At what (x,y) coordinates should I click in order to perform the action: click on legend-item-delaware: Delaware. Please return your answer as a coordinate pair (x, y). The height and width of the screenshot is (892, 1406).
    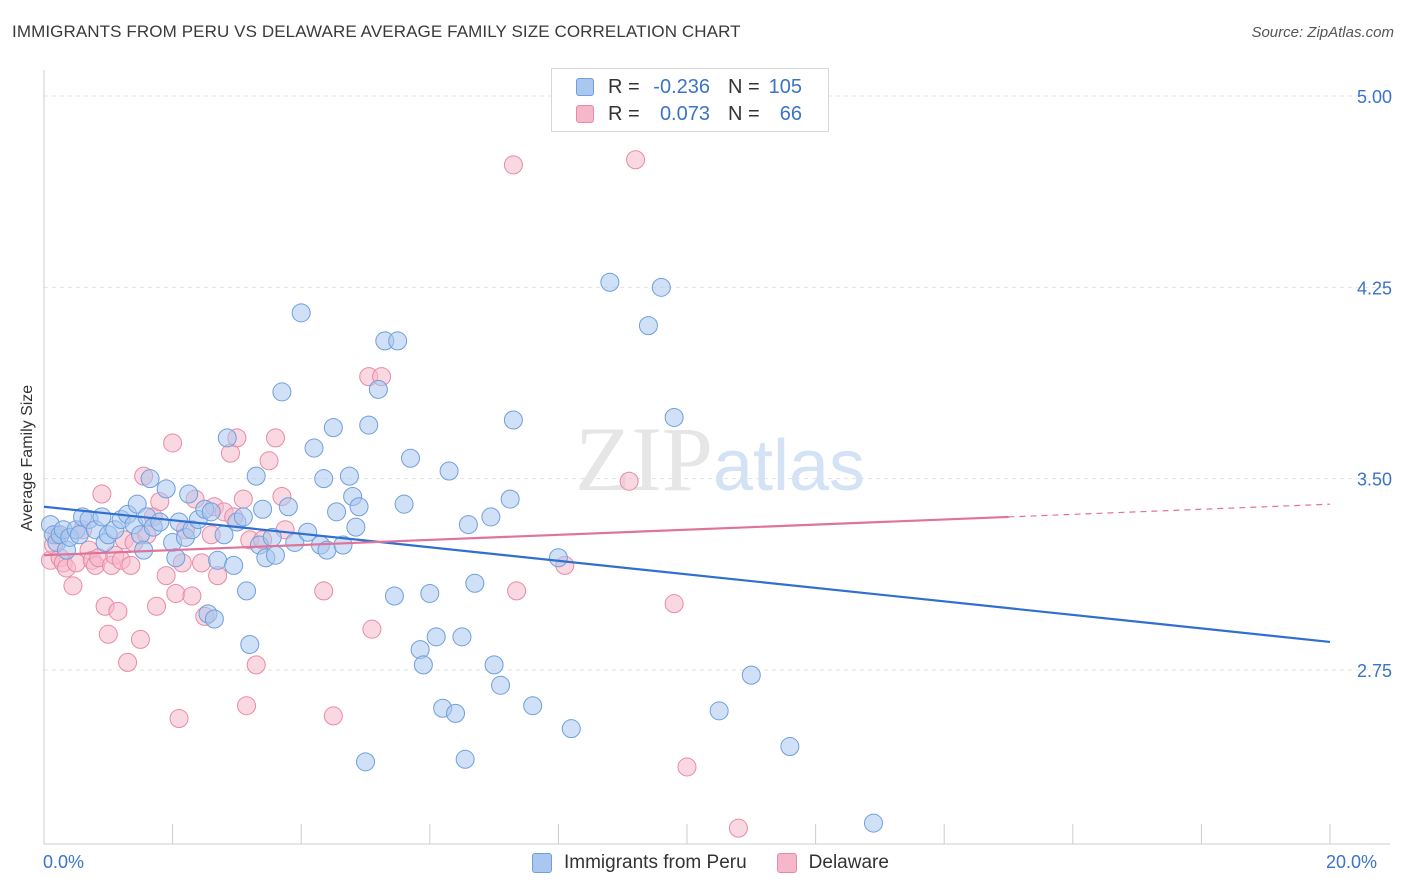
    Looking at the image, I should click on (832, 863).